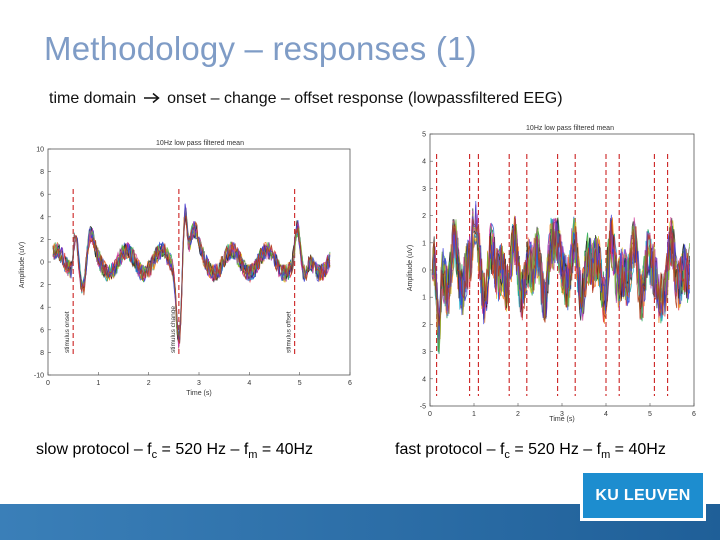  I want to click on caption-left-sub-m: m, so click(253, 455).